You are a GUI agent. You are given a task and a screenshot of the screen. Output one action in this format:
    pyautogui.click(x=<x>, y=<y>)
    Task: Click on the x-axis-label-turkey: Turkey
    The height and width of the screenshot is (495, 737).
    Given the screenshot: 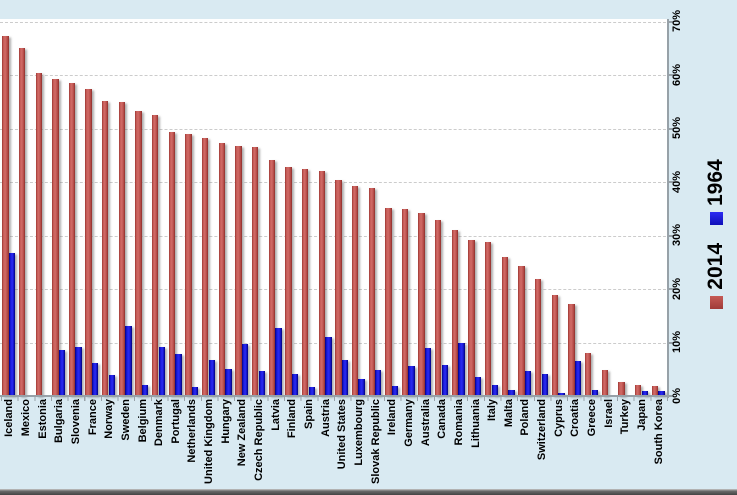 What is the action you would take?
    pyautogui.click(x=625, y=446)
    